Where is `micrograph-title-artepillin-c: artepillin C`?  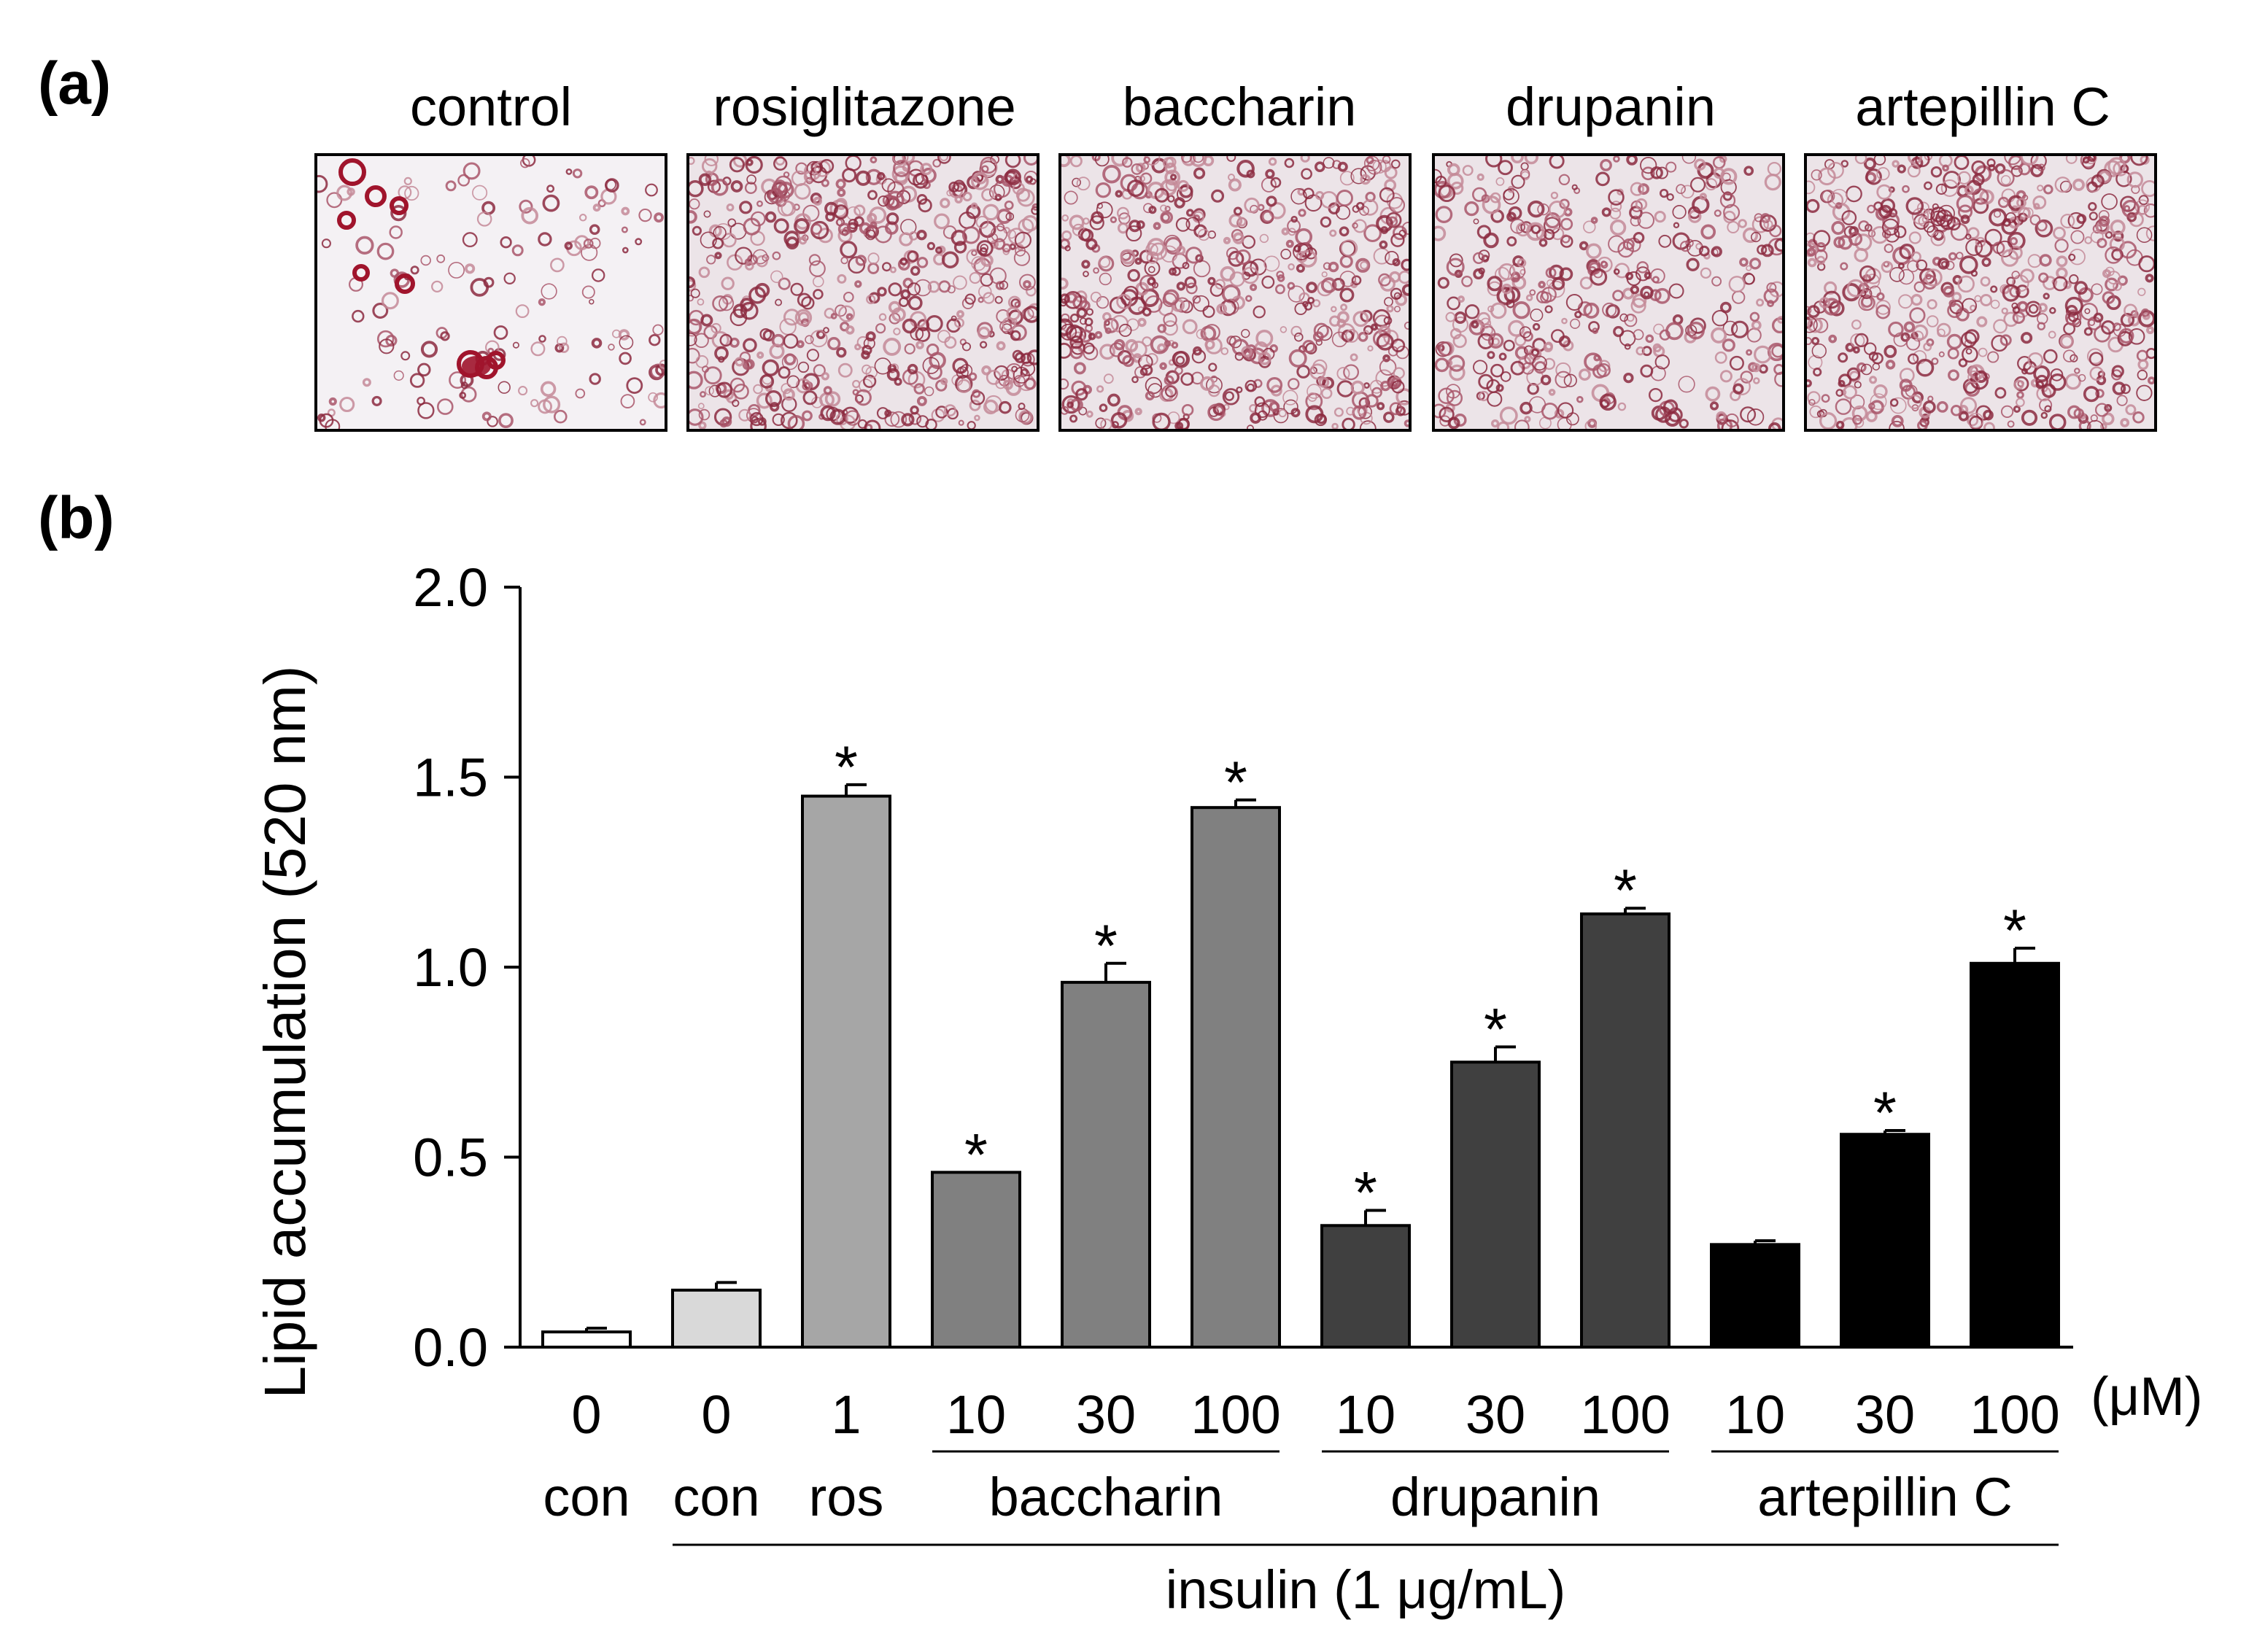
micrograph-title-artepillin-c: artepillin C is located at coordinates (1982, 107).